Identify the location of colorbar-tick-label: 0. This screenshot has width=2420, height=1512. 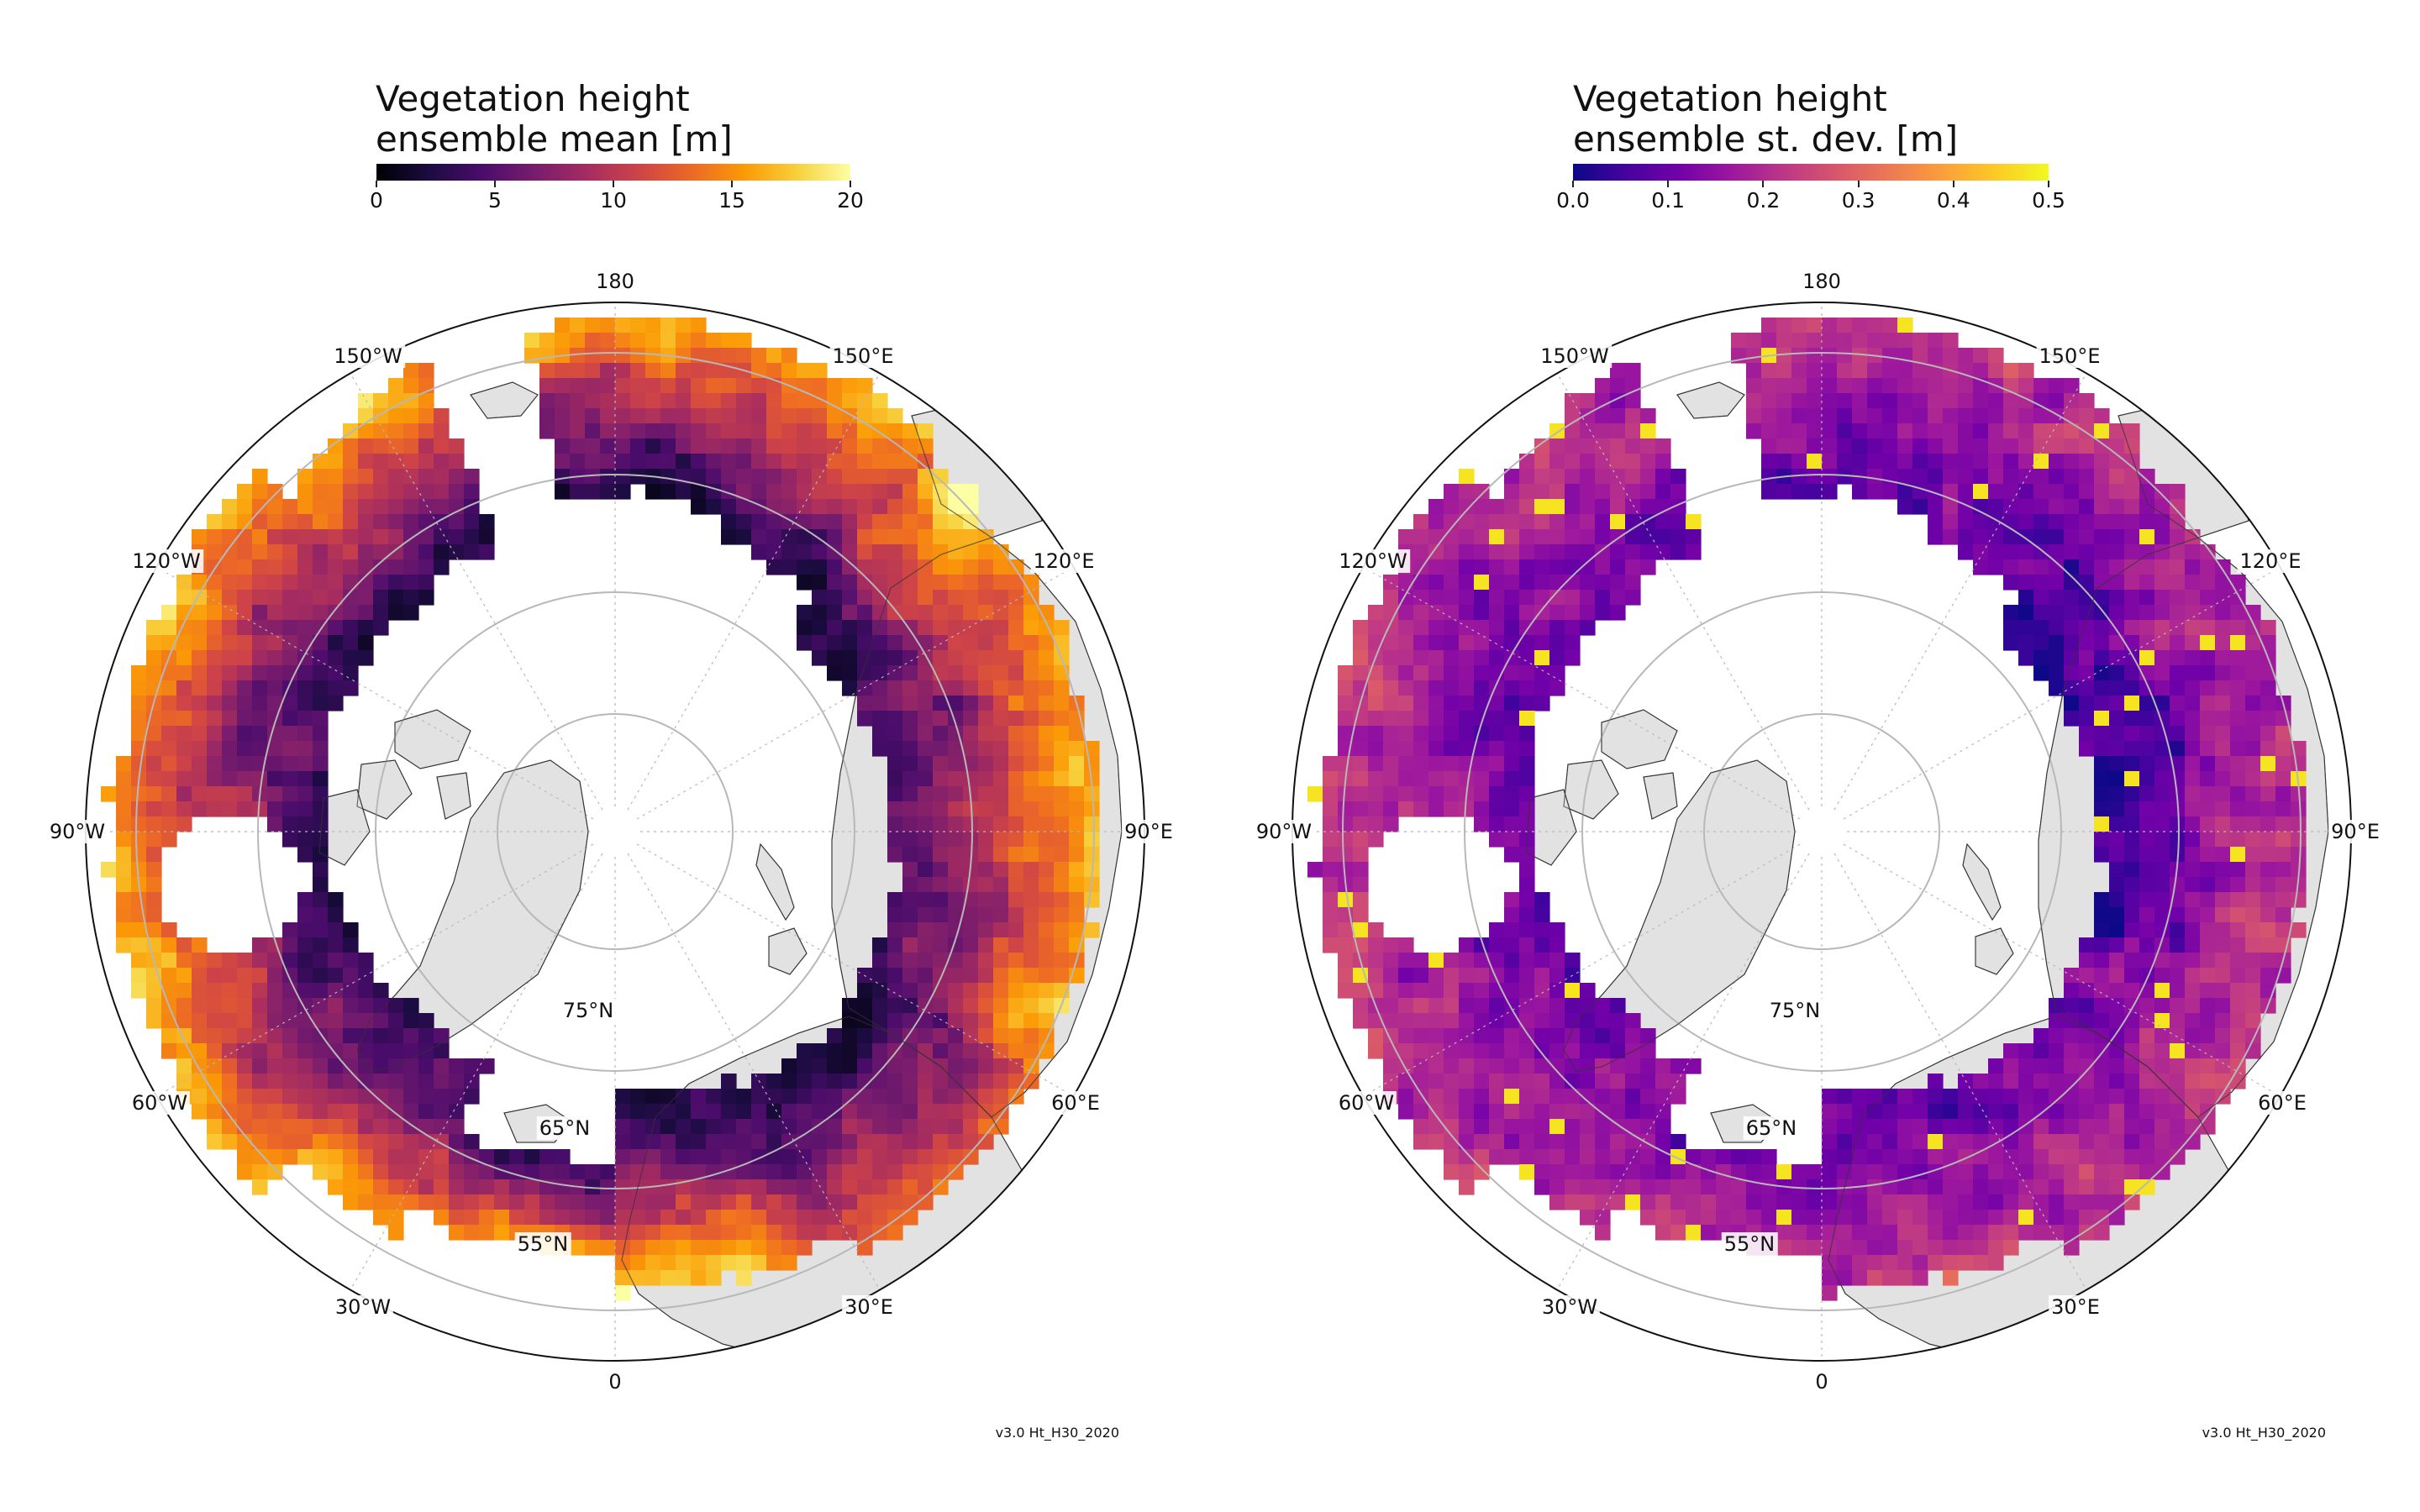
(376, 200).